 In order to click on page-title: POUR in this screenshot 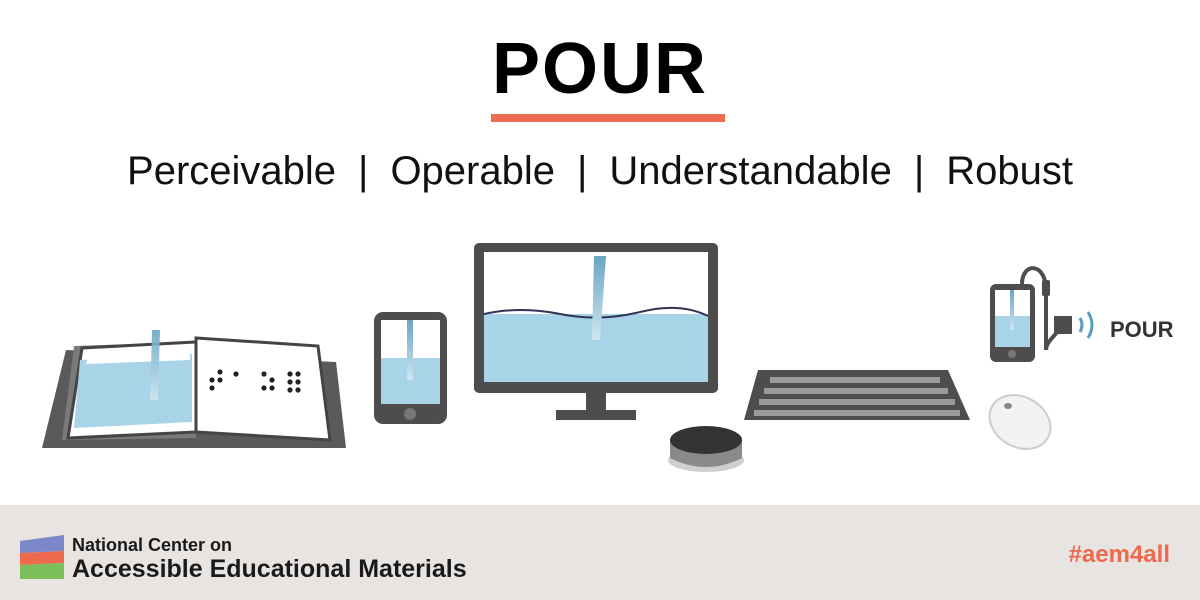, I will do `click(600, 69)`.